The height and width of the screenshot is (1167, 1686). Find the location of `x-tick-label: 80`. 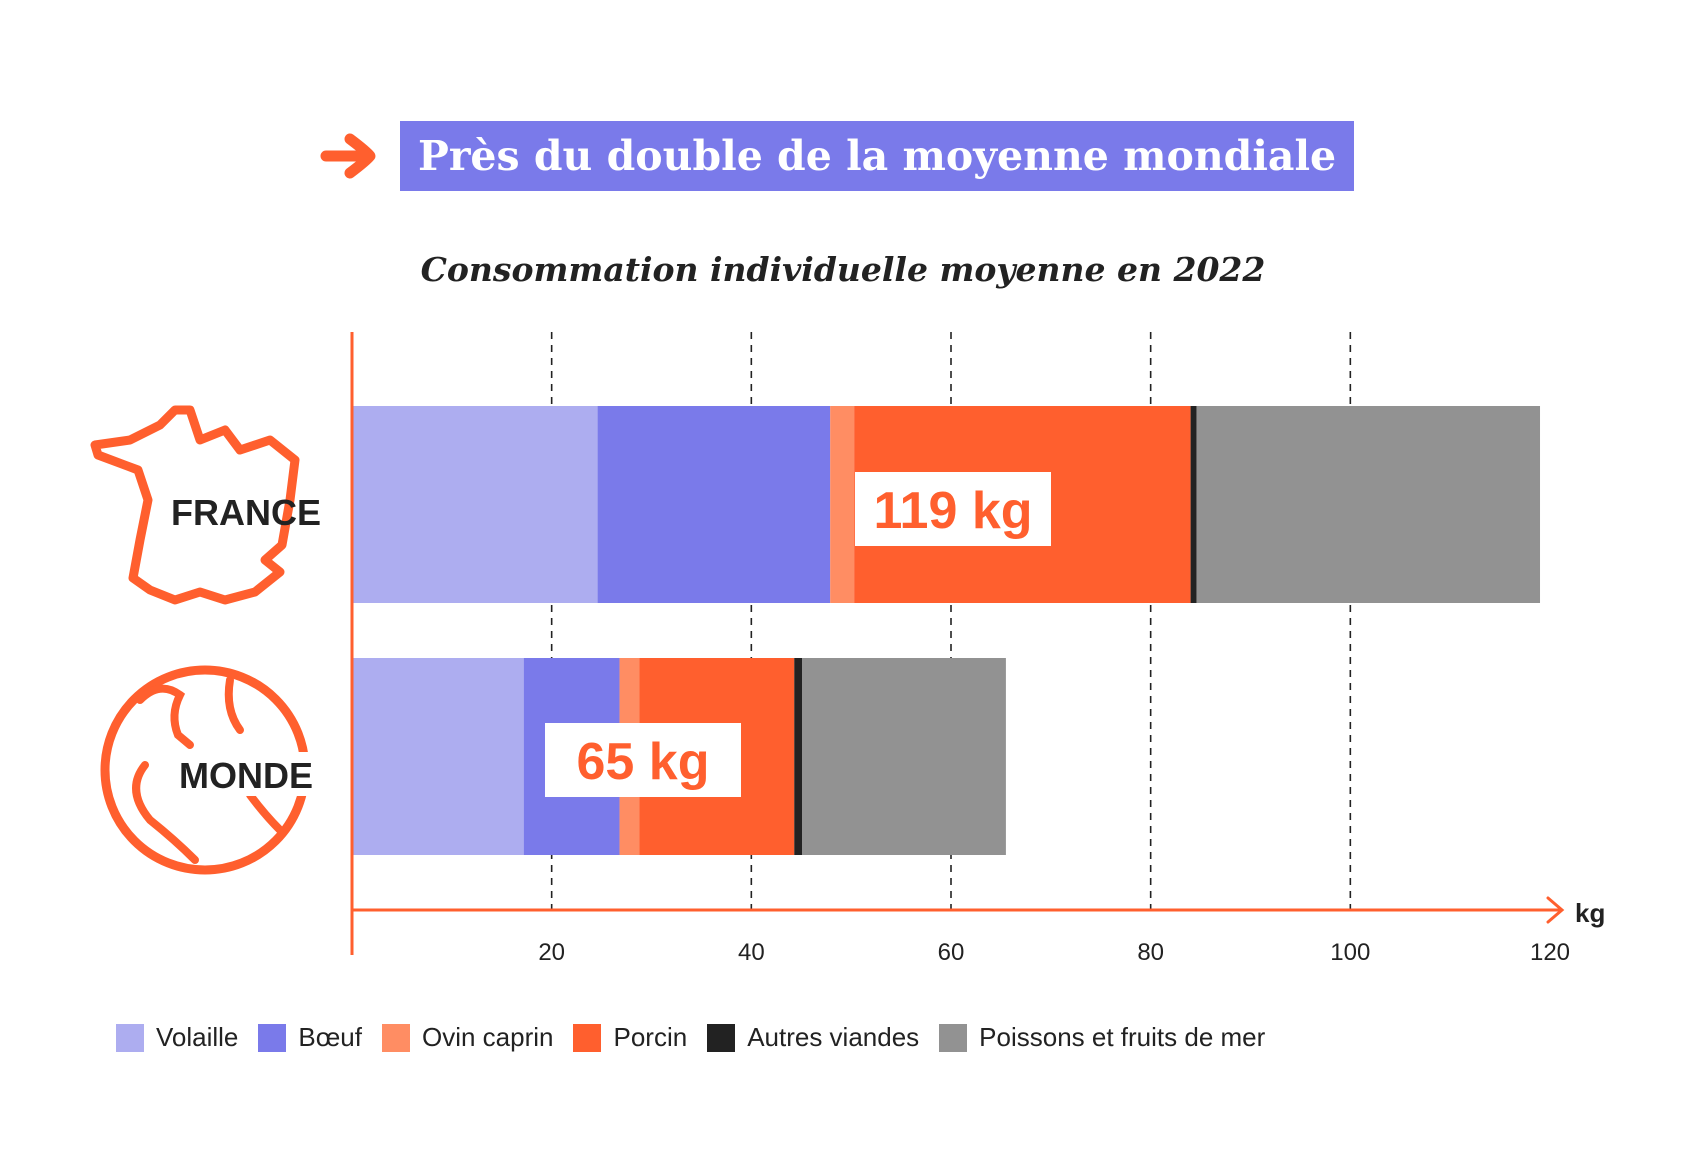

x-tick-label: 80 is located at coordinates (1150, 952).